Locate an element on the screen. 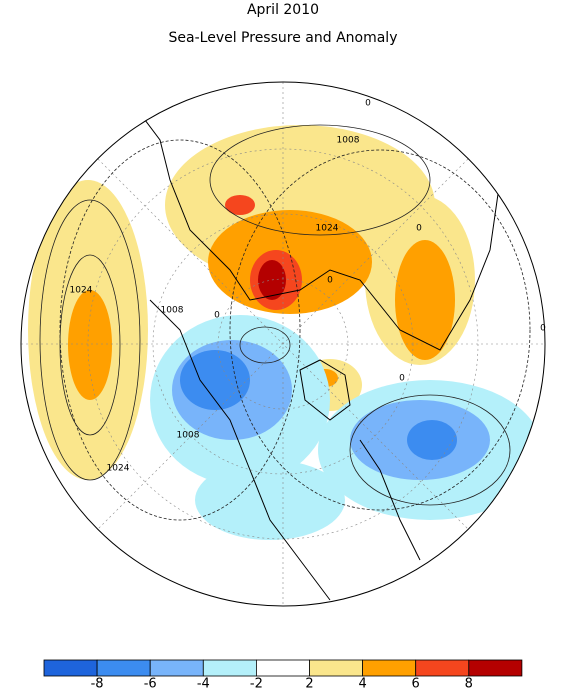 The image size is (566, 689). colorbar-tick-label: 6 is located at coordinates (416, 683).